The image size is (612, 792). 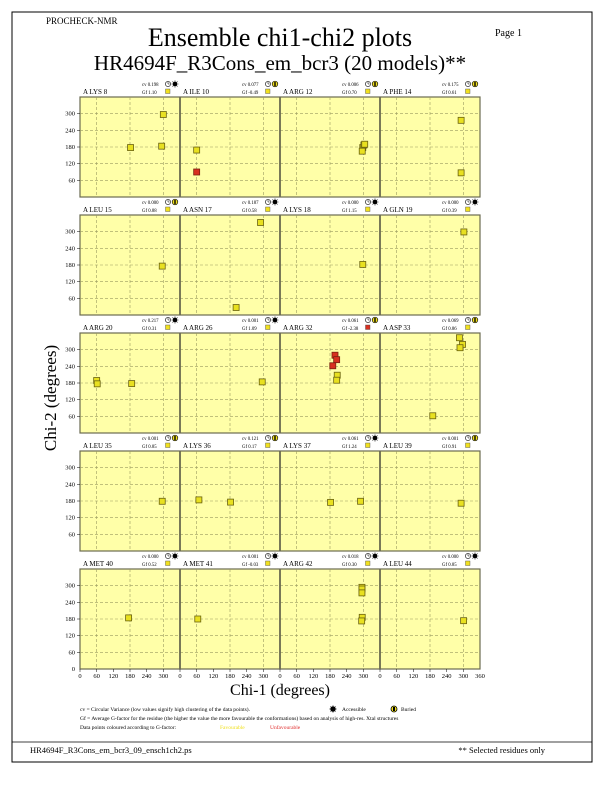 I want to click on panel-a-met-40: A MET 40 cv 0.000 Gf 0.52 0 60 120 180 240 300, so click(x=129, y=616).